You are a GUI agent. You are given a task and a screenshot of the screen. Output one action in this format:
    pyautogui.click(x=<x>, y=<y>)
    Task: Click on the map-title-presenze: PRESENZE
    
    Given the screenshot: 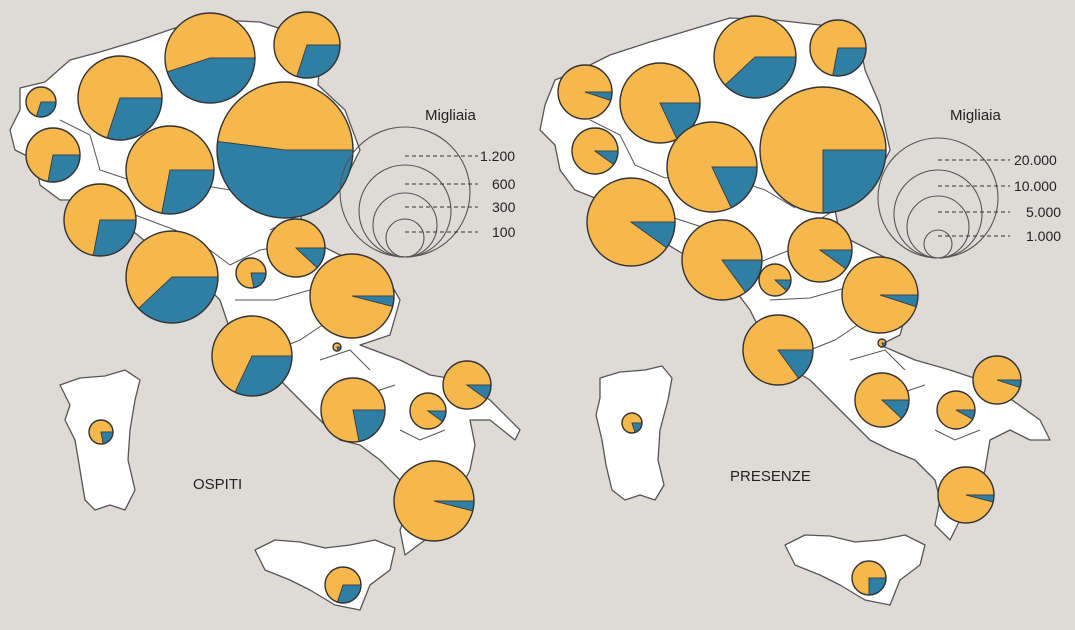 What is the action you would take?
    pyautogui.click(x=770, y=476)
    